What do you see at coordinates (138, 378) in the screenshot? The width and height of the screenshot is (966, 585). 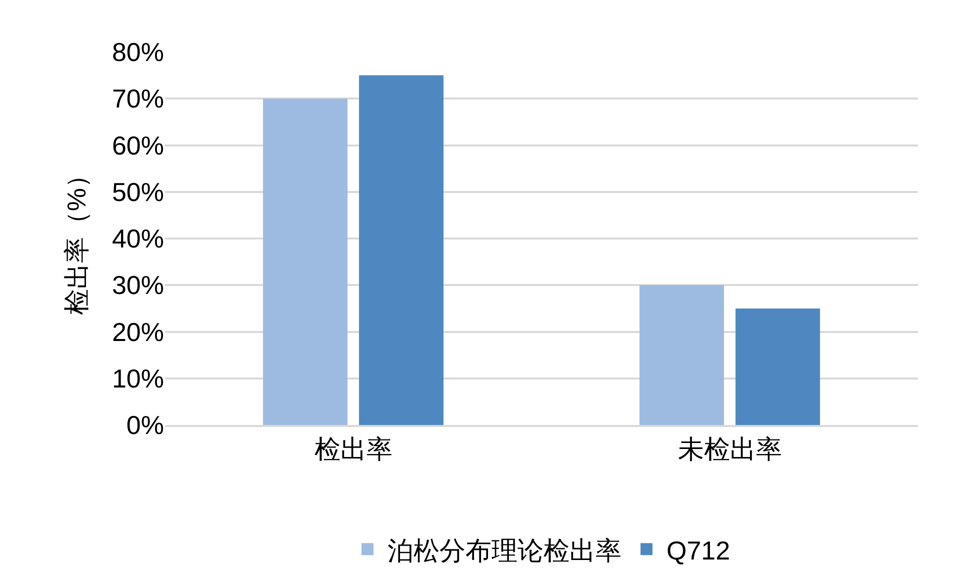 I see `y-tick-label: 10%` at bounding box center [138, 378].